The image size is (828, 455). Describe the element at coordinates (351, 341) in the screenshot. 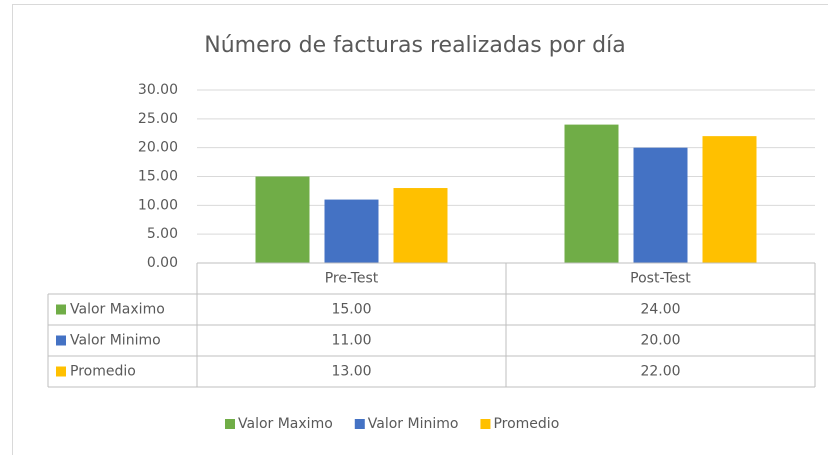

I see `table-value: 11.00` at that location.